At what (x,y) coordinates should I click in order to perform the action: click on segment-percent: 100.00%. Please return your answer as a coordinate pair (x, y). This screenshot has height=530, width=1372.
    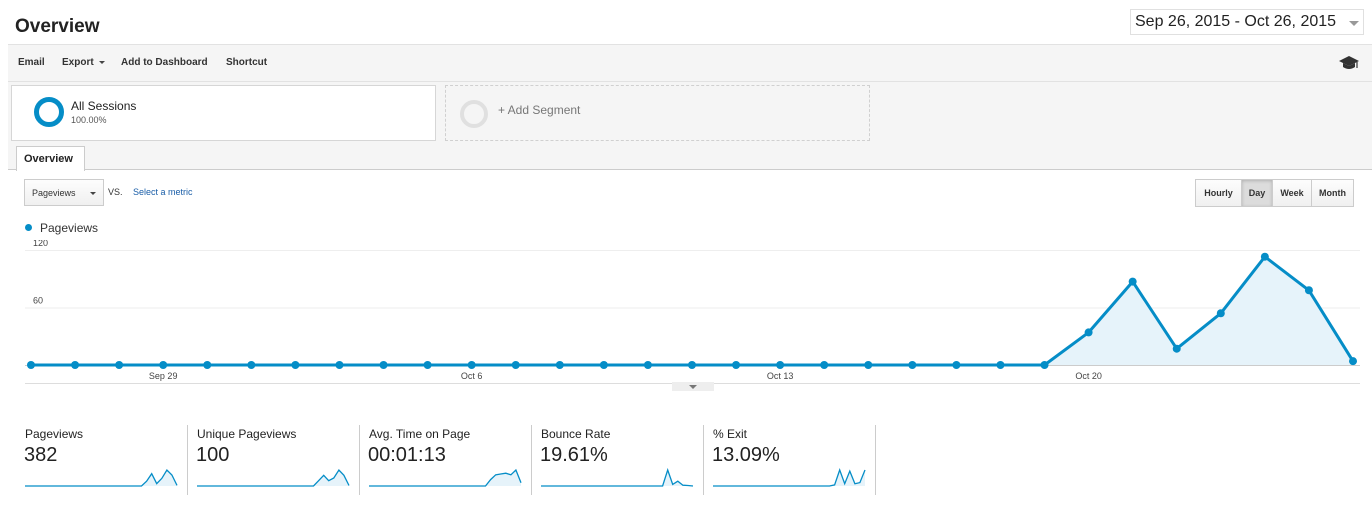
    Looking at the image, I should click on (89, 120).